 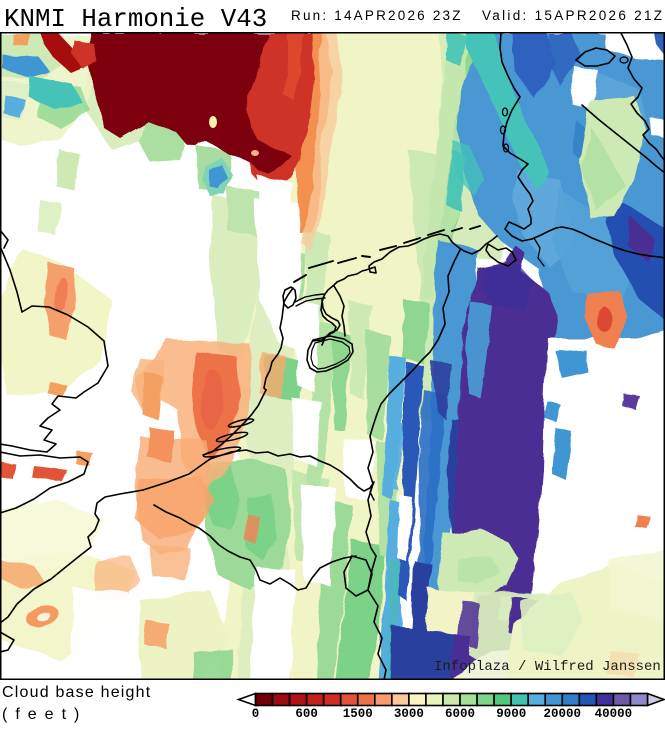 What do you see at coordinates (511, 714) in the screenshot?
I see `svg-text: 9000` at bounding box center [511, 714].